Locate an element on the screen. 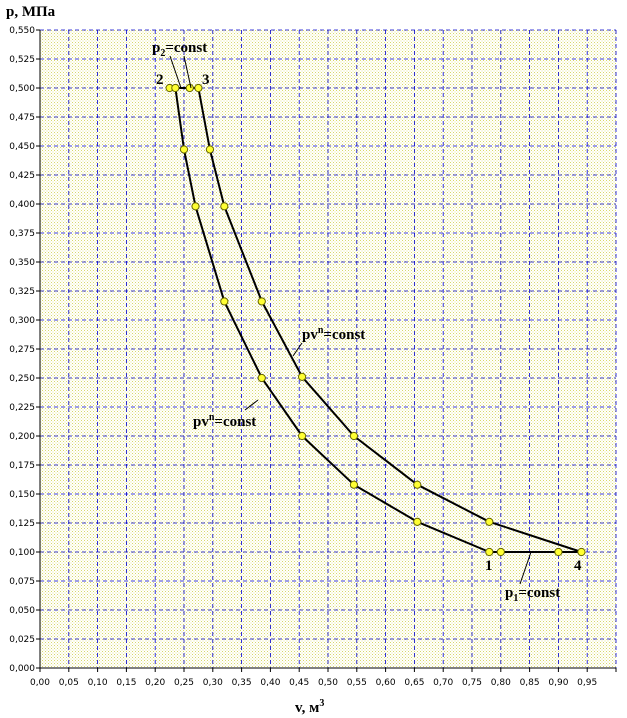 The image size is (627, 718). y-tick-label: 0,050 is located at coordinates (22, 611).